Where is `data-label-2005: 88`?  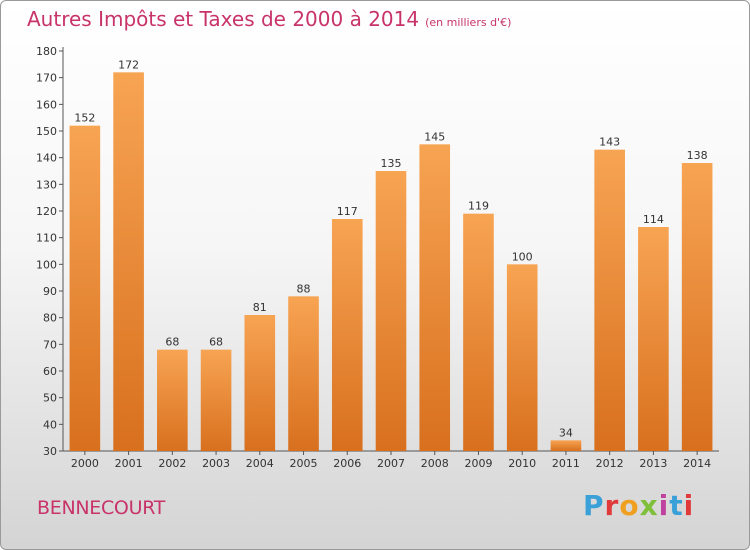
data-label-2005: 88 is located at coordinates (304, 288).